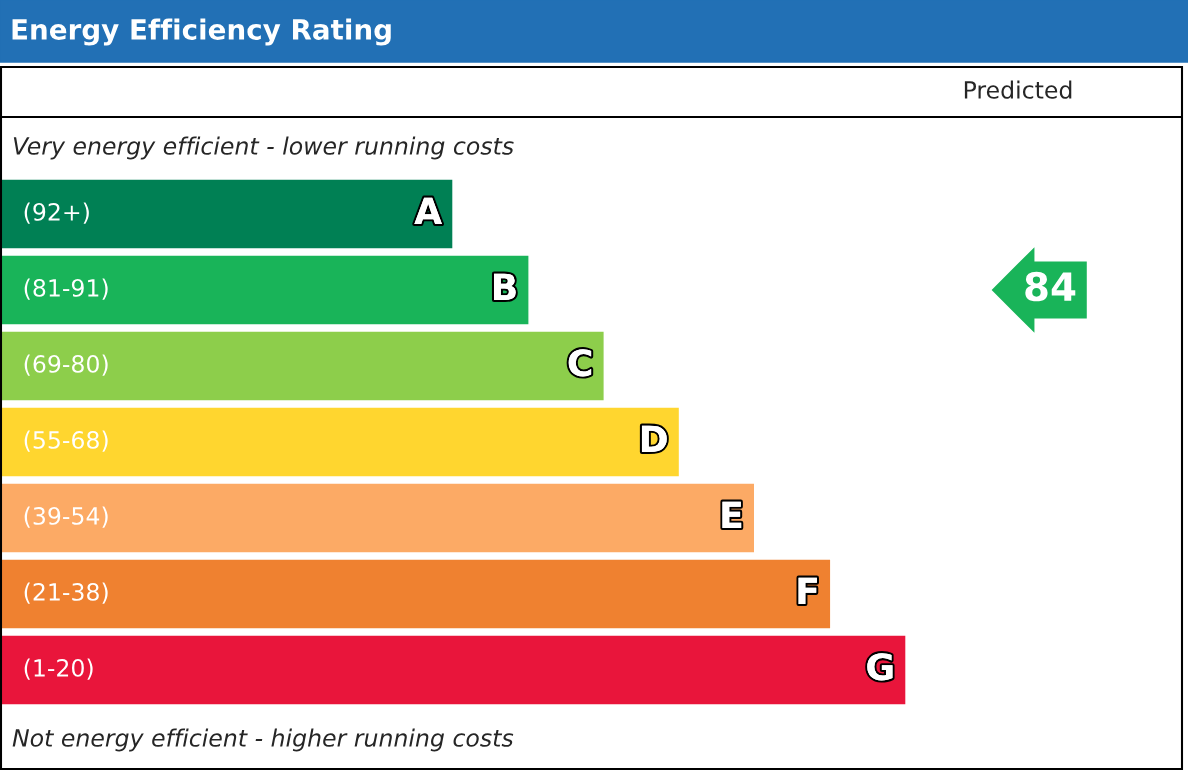 This screenshot has height=770, width=1188. I want to click on annotation: C, so click(580, 363).